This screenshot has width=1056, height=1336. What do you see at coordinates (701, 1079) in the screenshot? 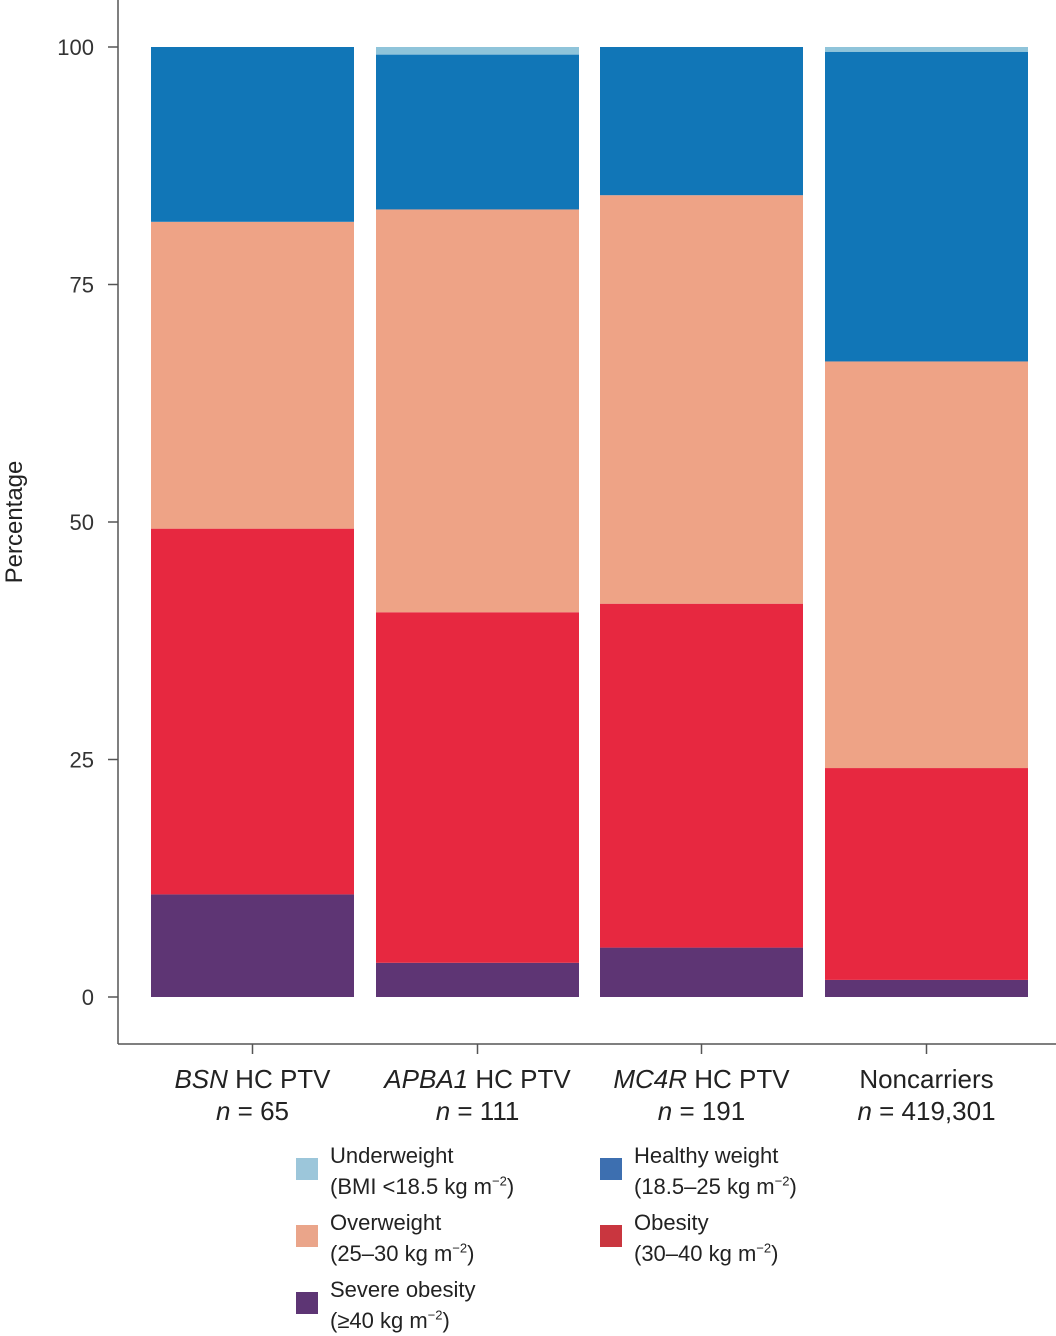
I see `x-category-label-3: MC4R HC PTV` at bounding box center [701, 1079].